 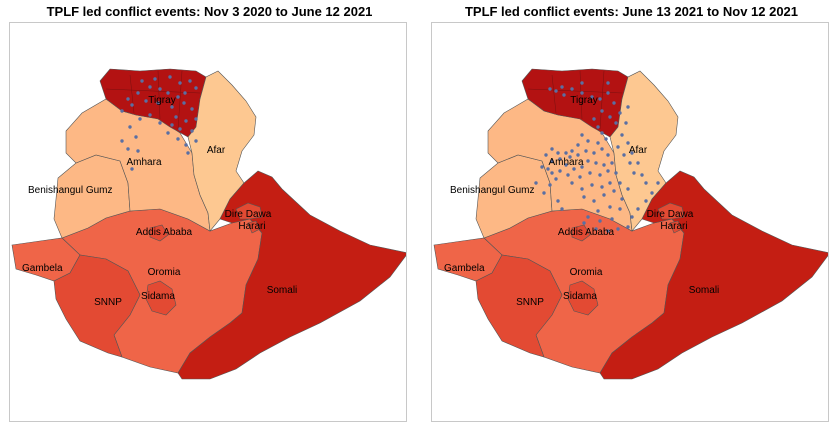 I want to click on region-label-benishangul-gumz: Benishangul Gumz, so click(x=70, y=190).